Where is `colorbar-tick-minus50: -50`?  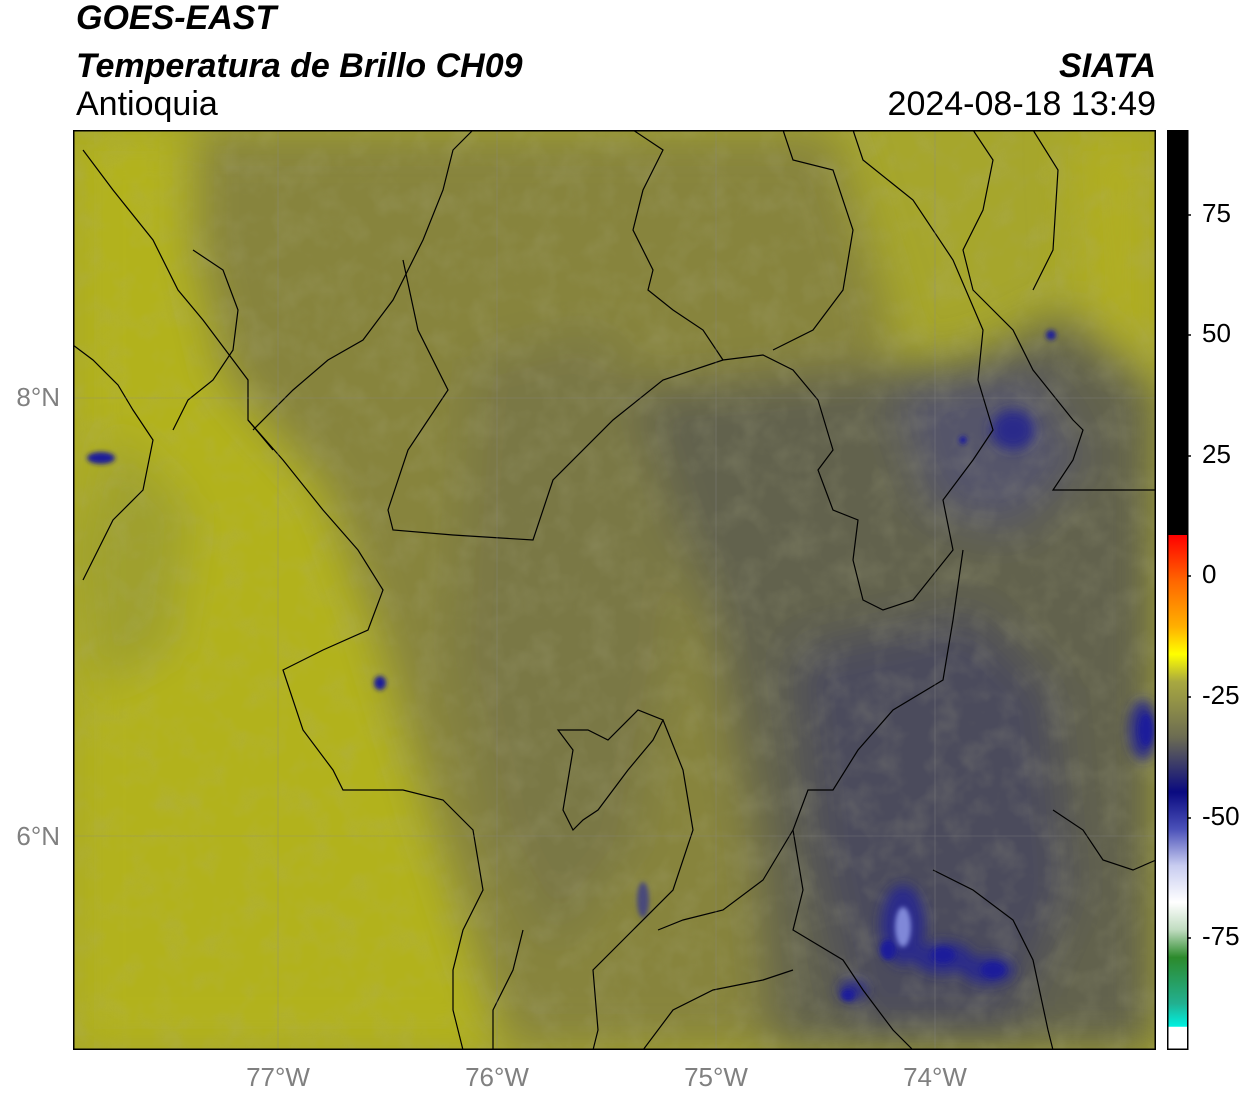
colorbar-tick-minus50: -50 is located at coordinates (1221, 816).